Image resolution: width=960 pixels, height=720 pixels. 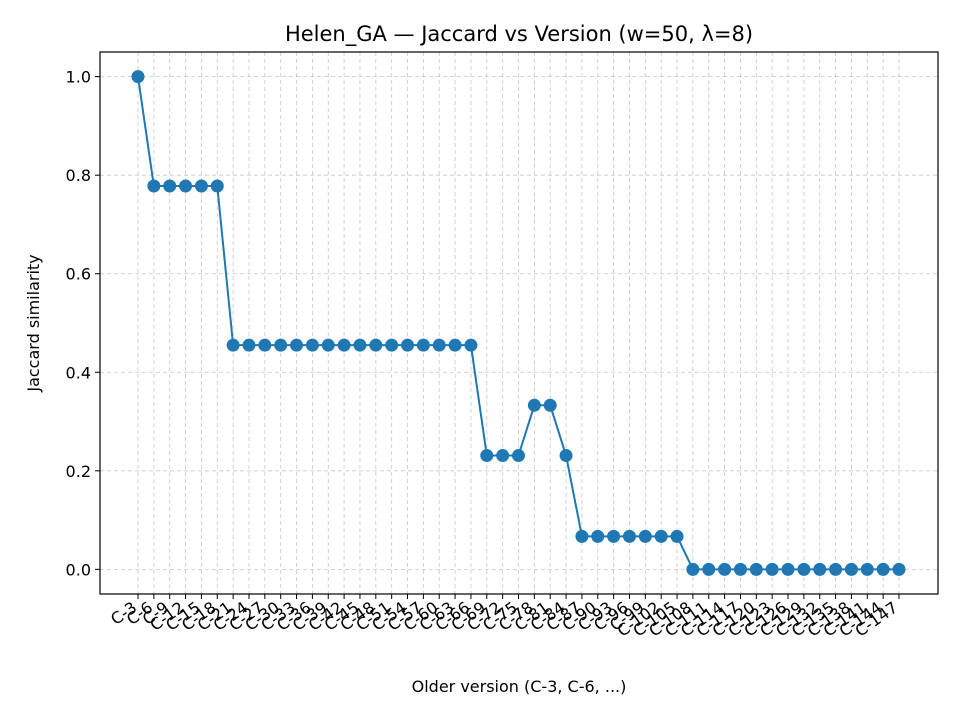 What do you see at coordinates (78, 175) in the screenshot?
I see `y-tick-label: 0.8` at bounding box center [78, 175].